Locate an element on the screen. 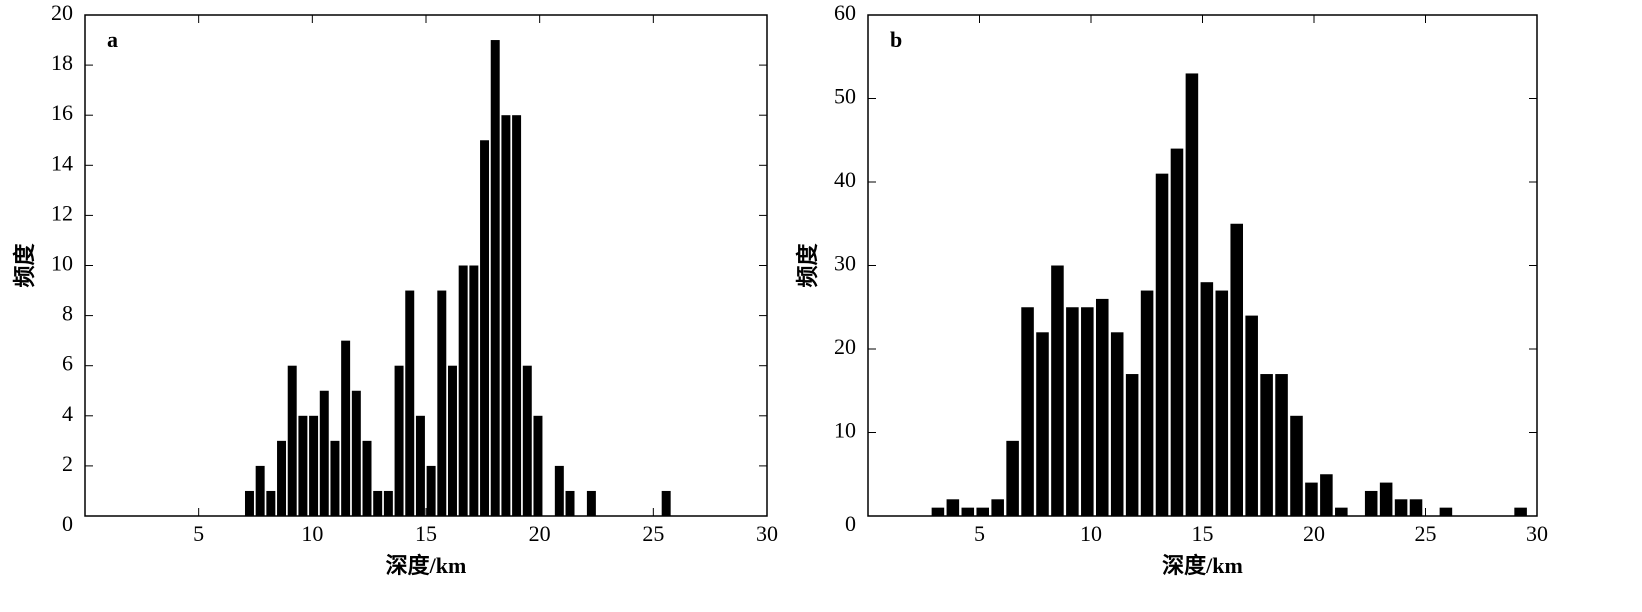 The image size is (1642, 612). y-tick-label: 30 is located at coordinates (845, 263).